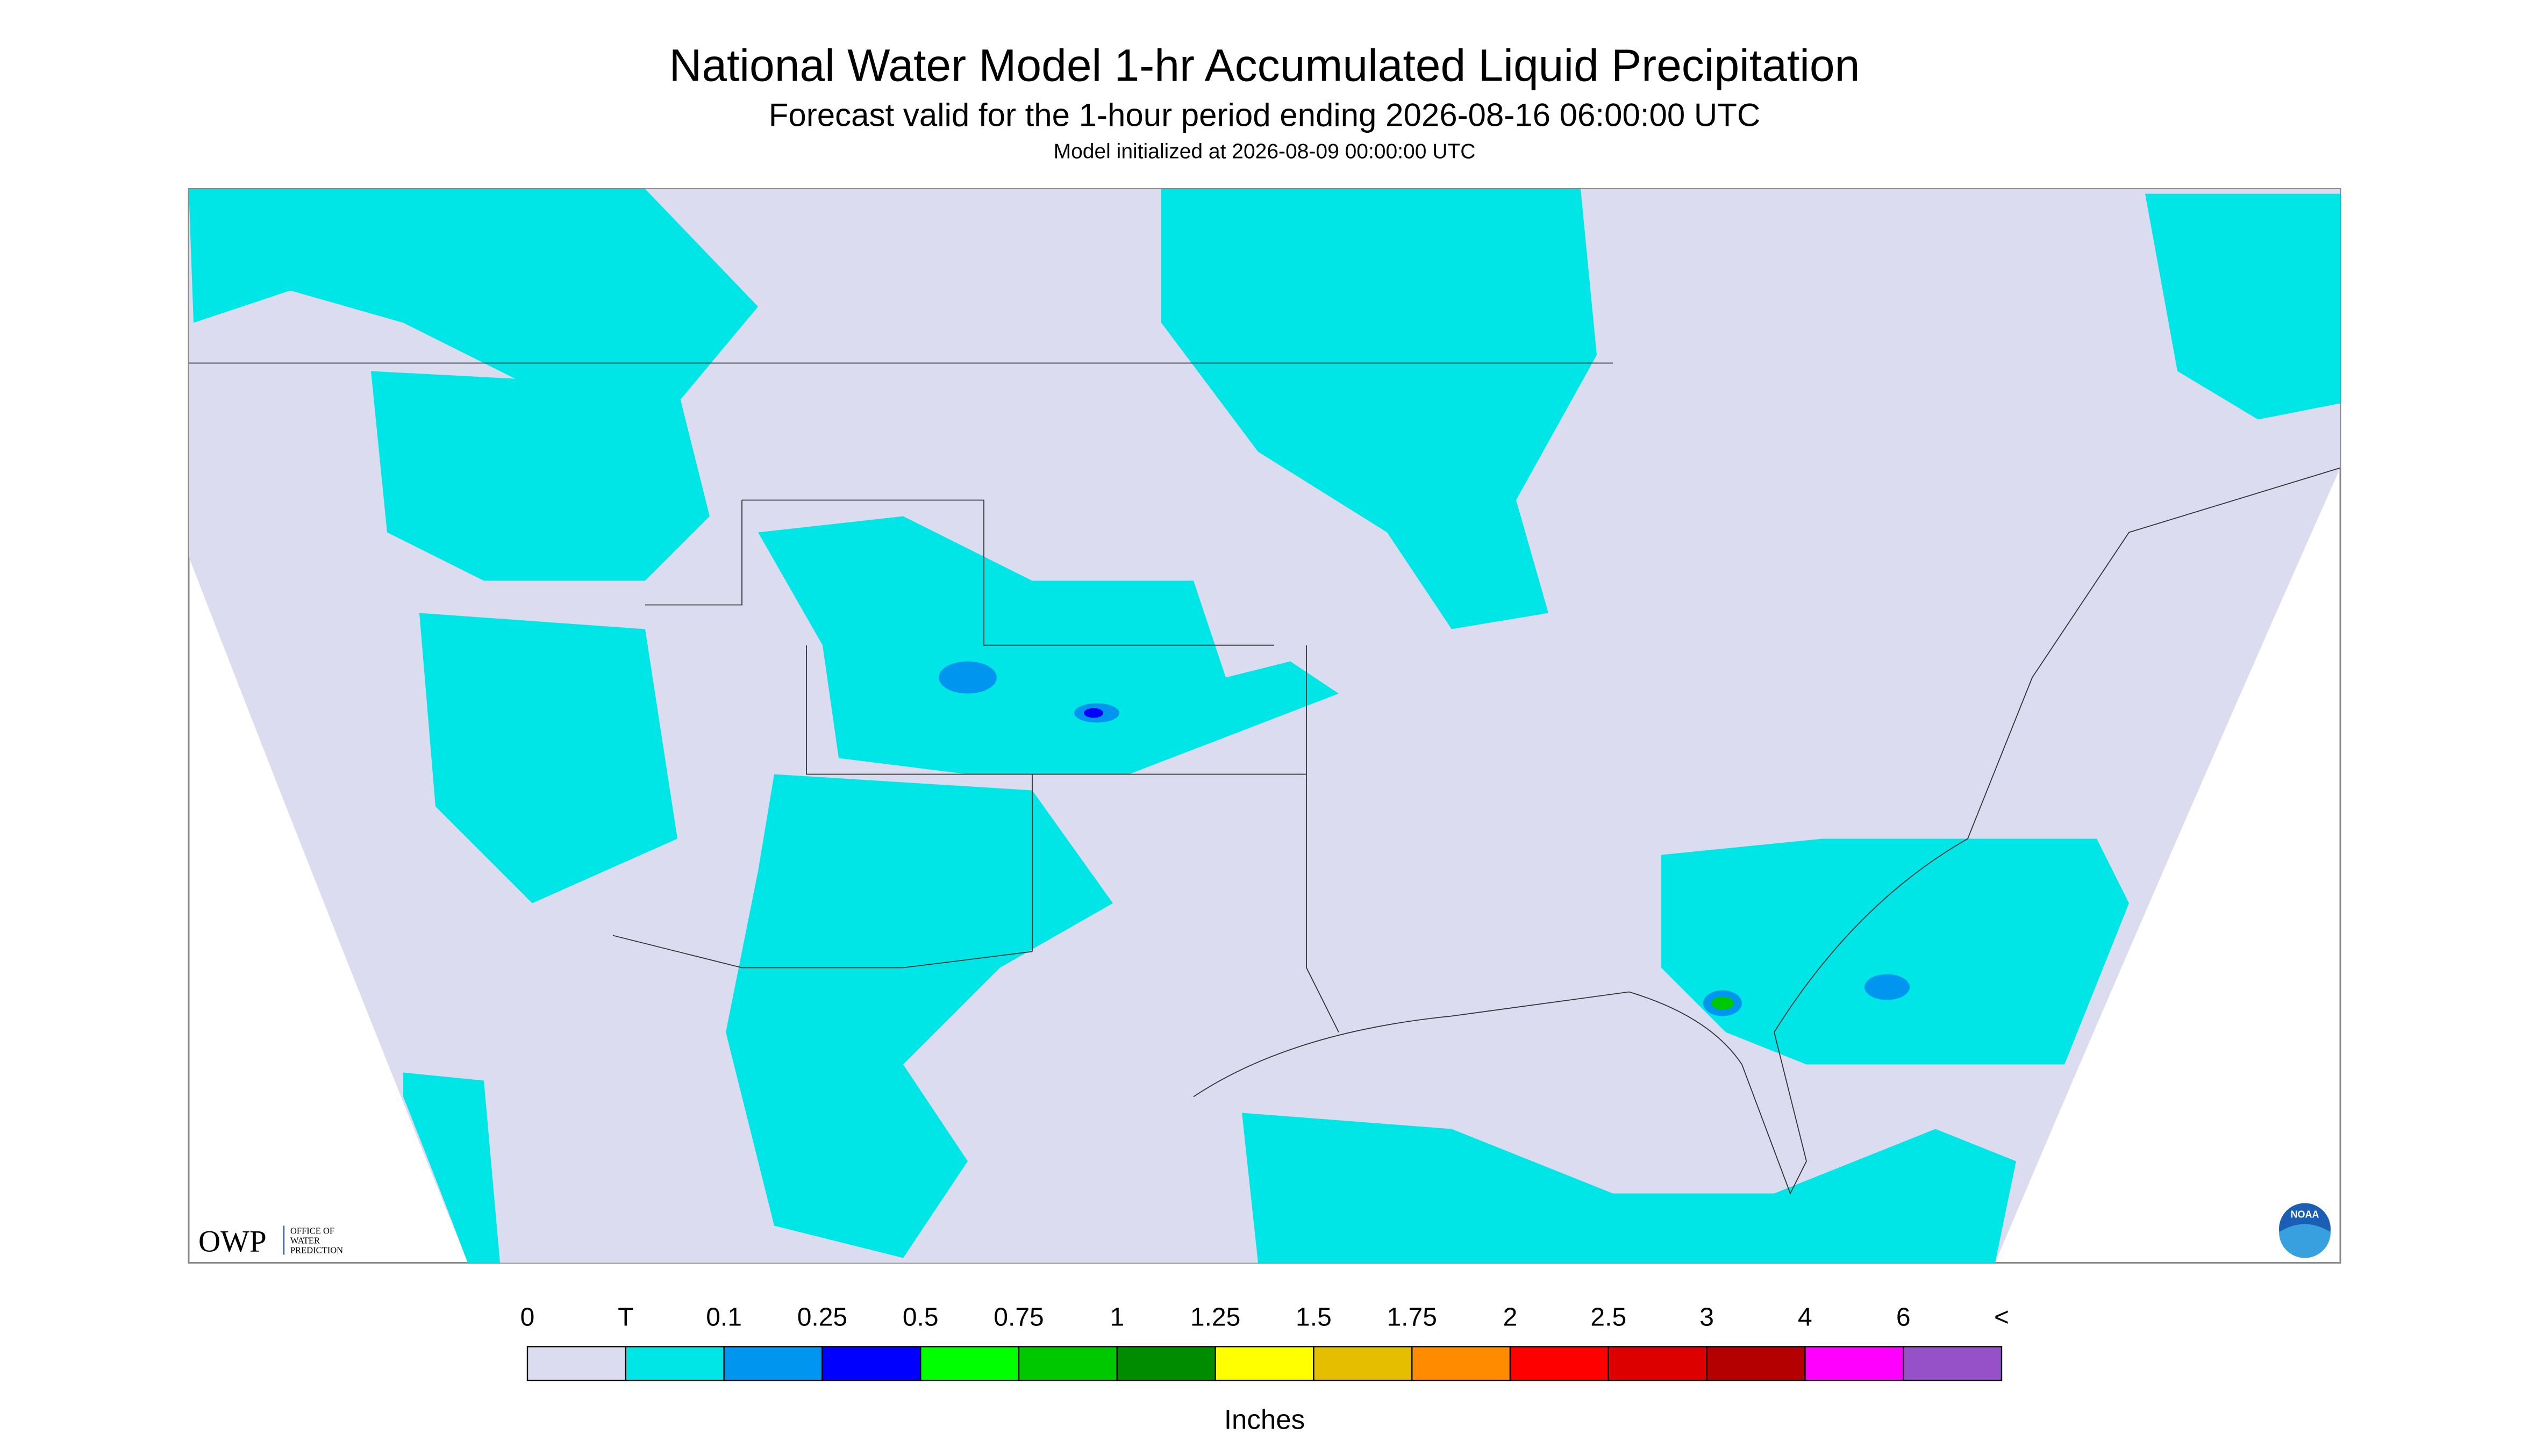 The width and height of the screenshot is (2529, 1456). I want to click on legend-label: <, so click(2001, 1317).